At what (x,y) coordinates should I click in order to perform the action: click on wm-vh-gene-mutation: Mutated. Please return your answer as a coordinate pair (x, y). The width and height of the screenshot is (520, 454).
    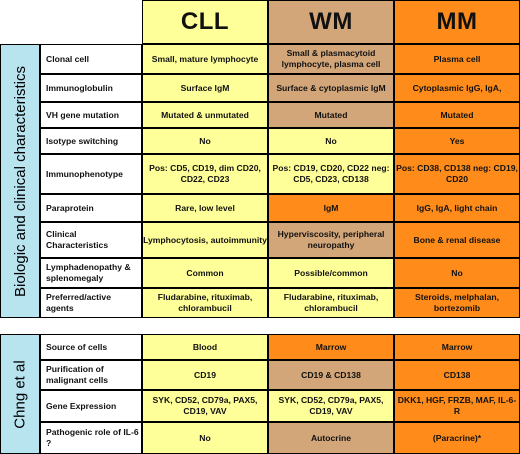
    Looking at the image, I should click on (331, 115).